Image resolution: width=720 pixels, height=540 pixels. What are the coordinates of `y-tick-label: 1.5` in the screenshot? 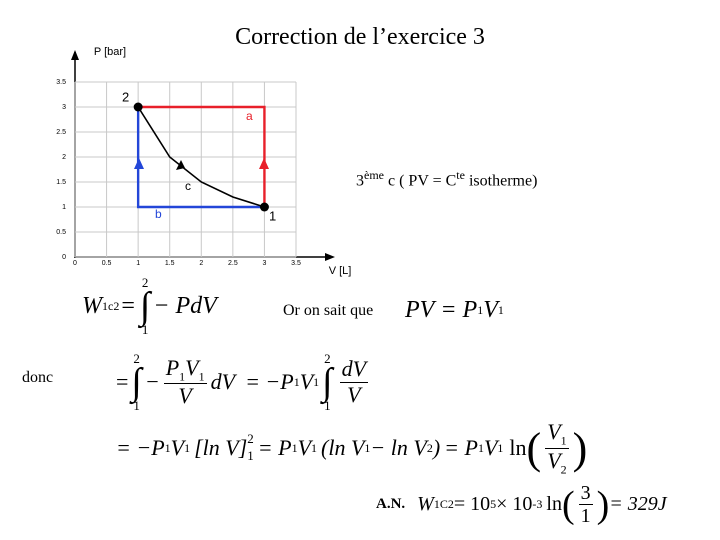 It's located at (61, 182).